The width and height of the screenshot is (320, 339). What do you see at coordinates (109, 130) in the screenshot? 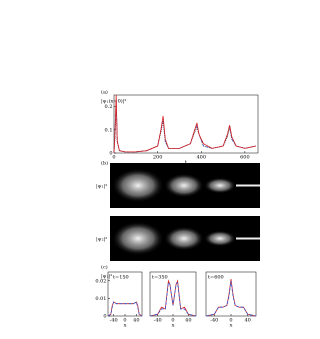
I see `y-tick-label: 0.1` at bounding box center [109, 130].